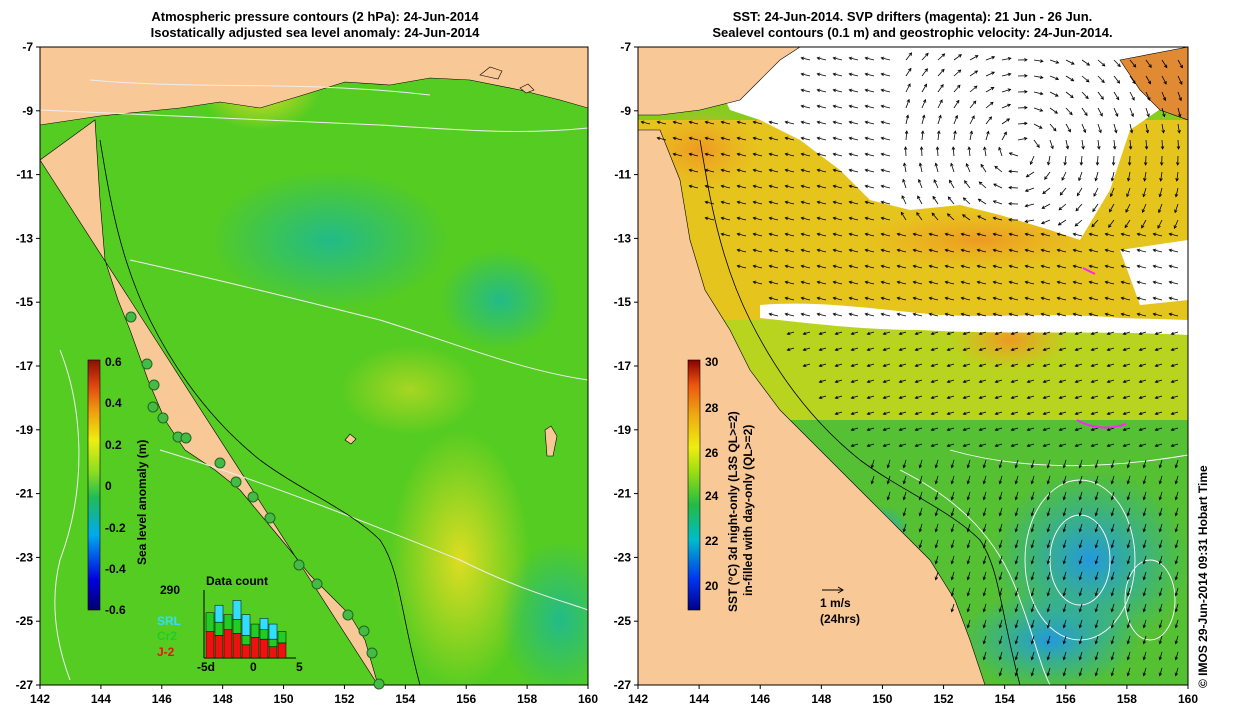  What do you see at coordinates (282, 650) in the screenshot?
I see `data-count-bar-j2` at bounding box center [282, 650].